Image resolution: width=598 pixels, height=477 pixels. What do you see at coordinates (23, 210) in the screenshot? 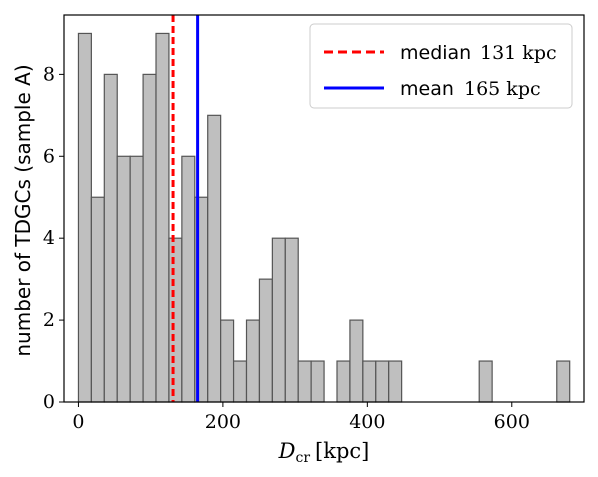
I see `y-axis-label: number of TDGCs (sample A)` at bounding box center [23, 210].